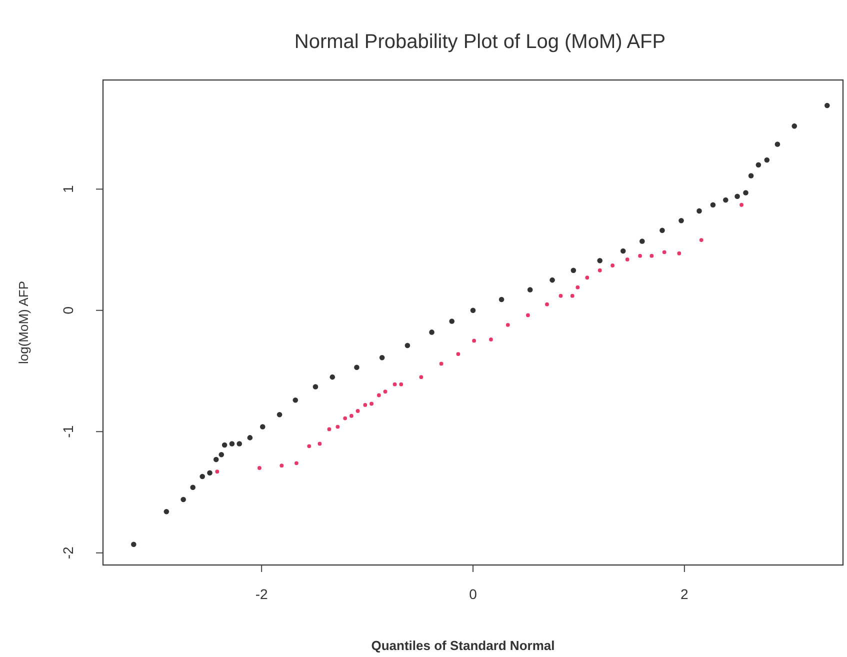  What do you see at coordinates (480, 42) in the screenshot?
I see `chart-title: Normal Probability Plot of Log (MoM) AFP` at bounding box center [480, 42].